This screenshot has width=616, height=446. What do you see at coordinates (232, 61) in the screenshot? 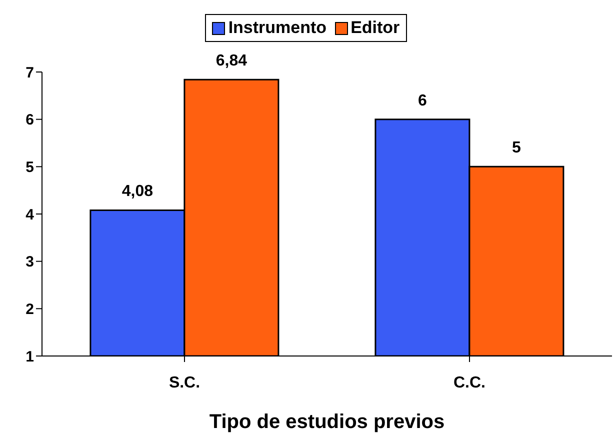
I see `data-label: 6,84` at bounding box center [232, 61].